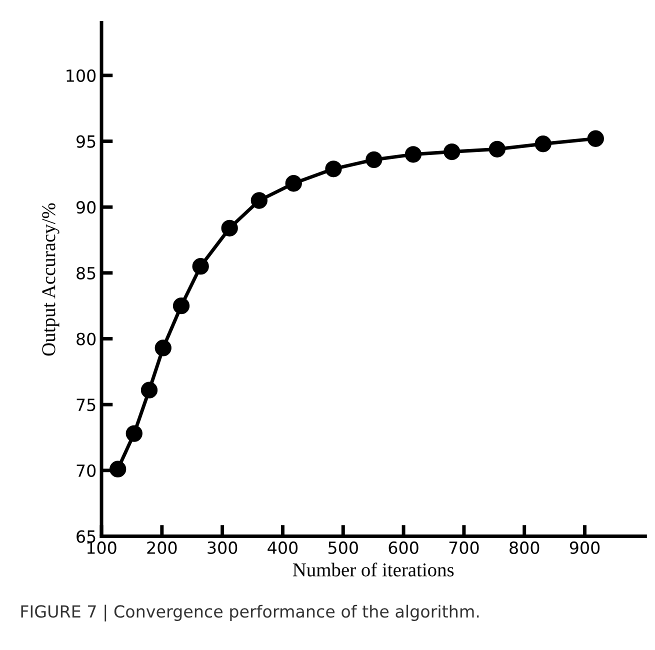  Describe the element at coordinates (86, 339) in the screenshot. I see `y-tick-label: 80` at that location.